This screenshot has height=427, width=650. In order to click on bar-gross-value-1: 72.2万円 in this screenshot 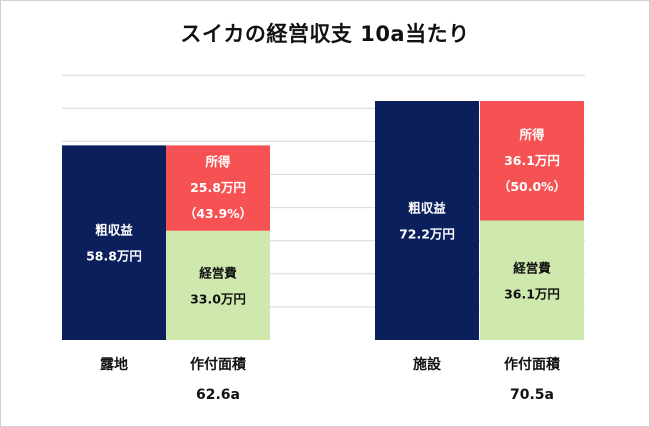, I will do `click(427, 234)`.